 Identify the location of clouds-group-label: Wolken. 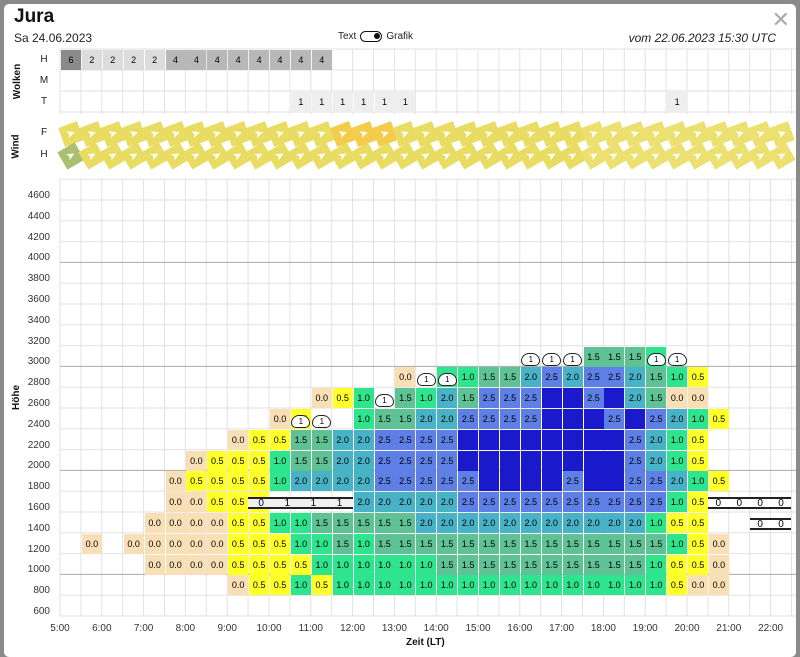
(18, 81).